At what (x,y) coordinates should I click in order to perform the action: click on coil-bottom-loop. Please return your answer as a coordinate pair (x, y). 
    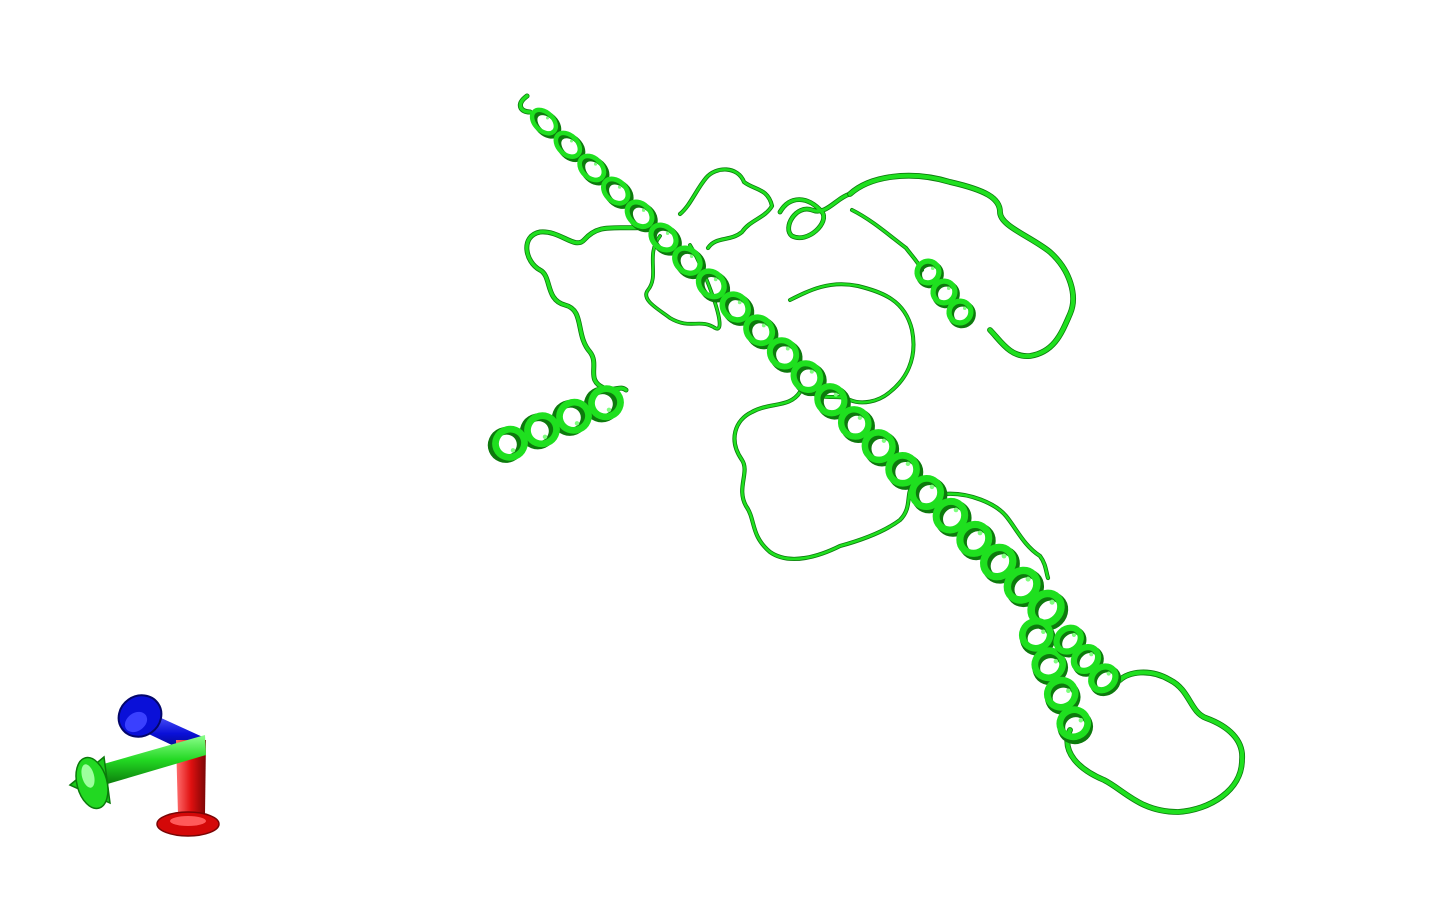
    Looking at the image, I should click on (1155, 742).